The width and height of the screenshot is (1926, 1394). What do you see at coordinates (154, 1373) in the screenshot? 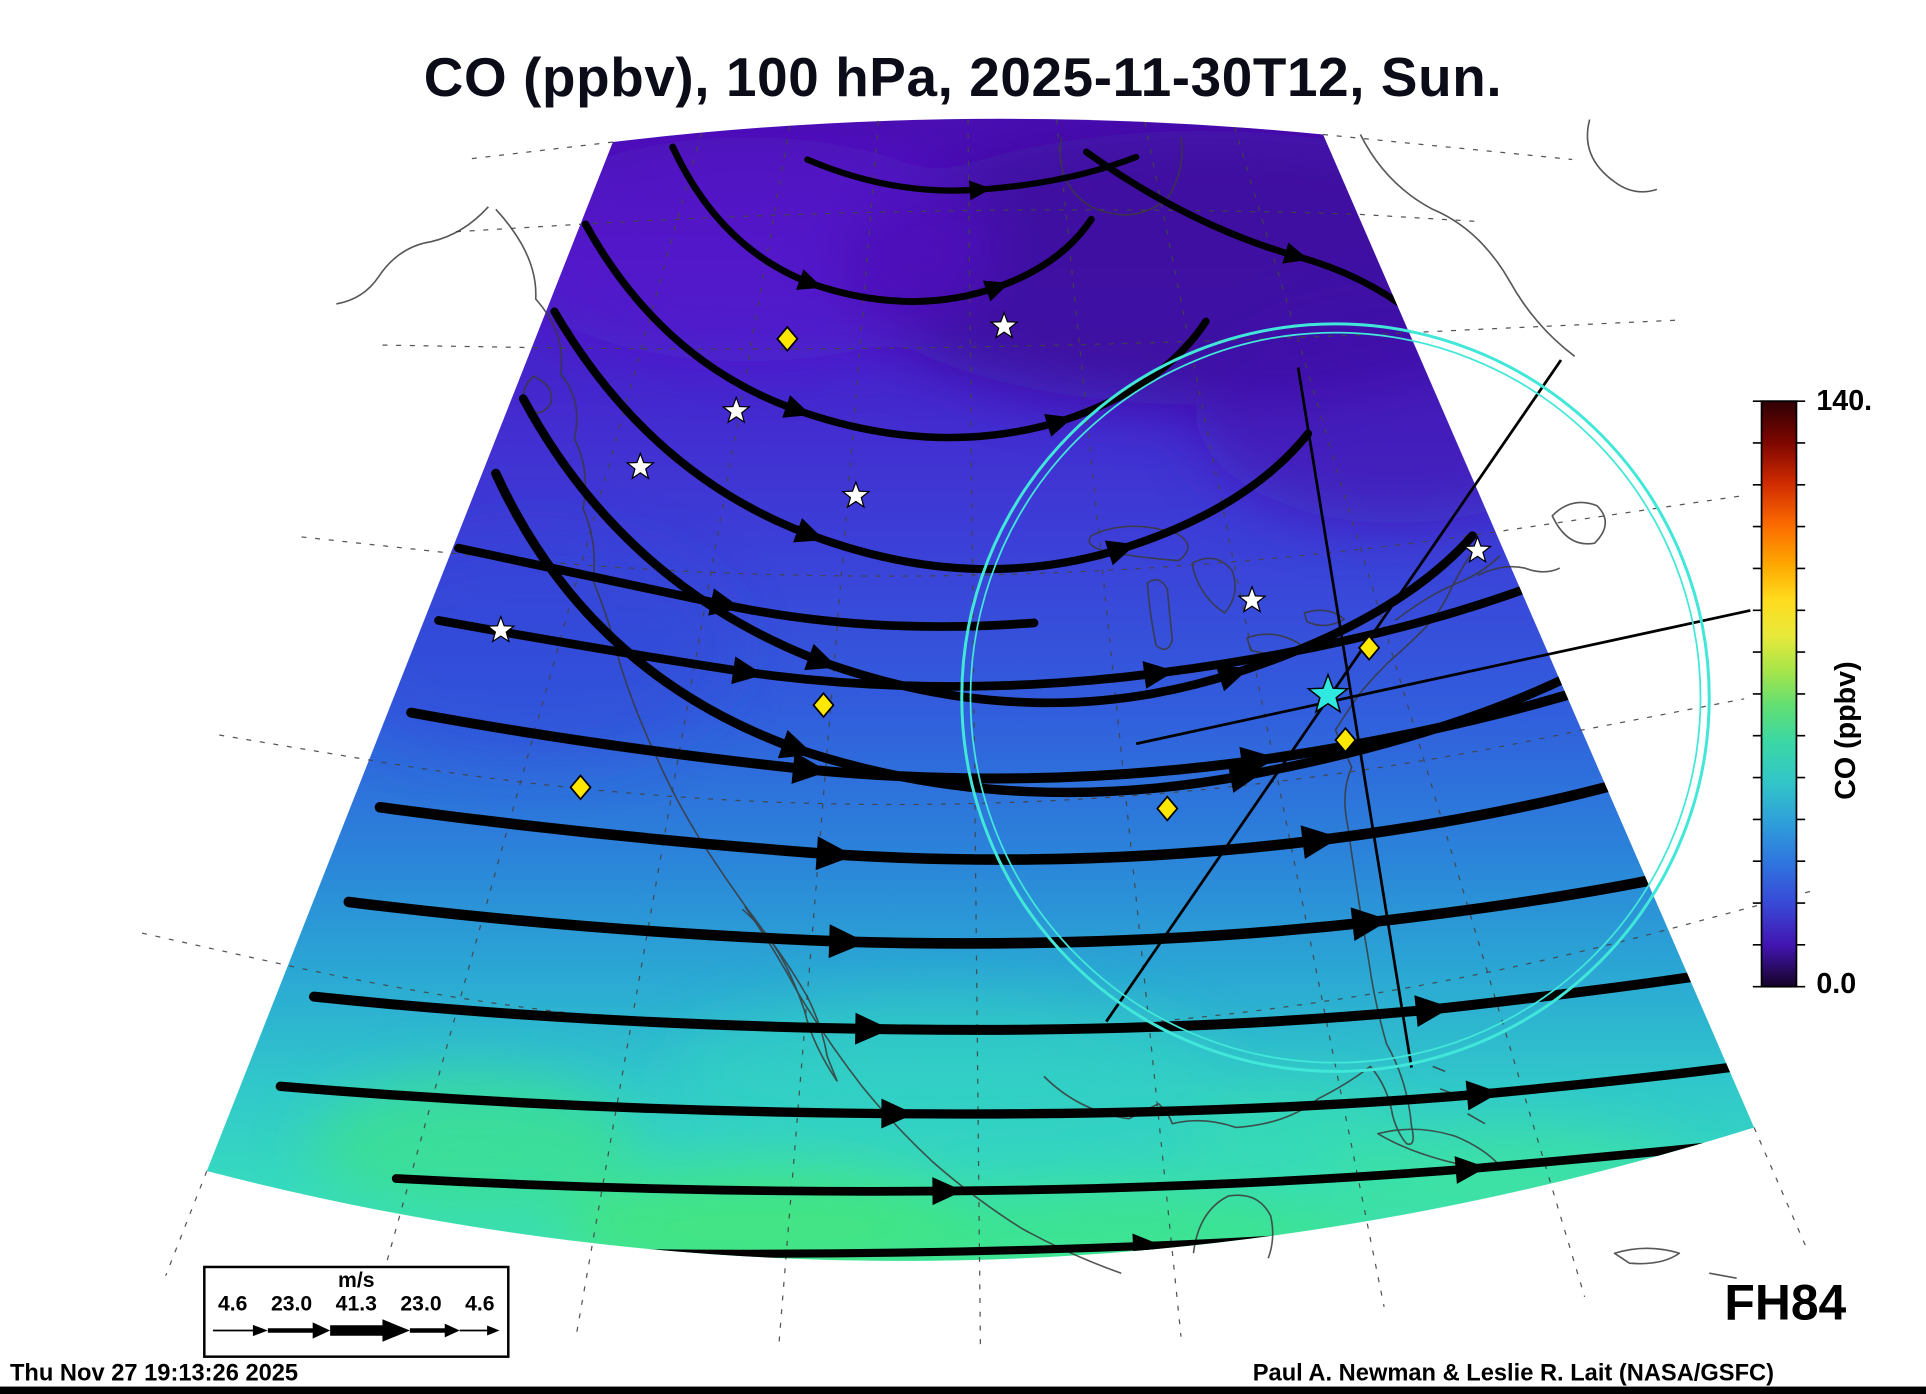
I see `timestamp: Thu Nov 27 19:13:26 2025` at bounding box center [154, 1373].